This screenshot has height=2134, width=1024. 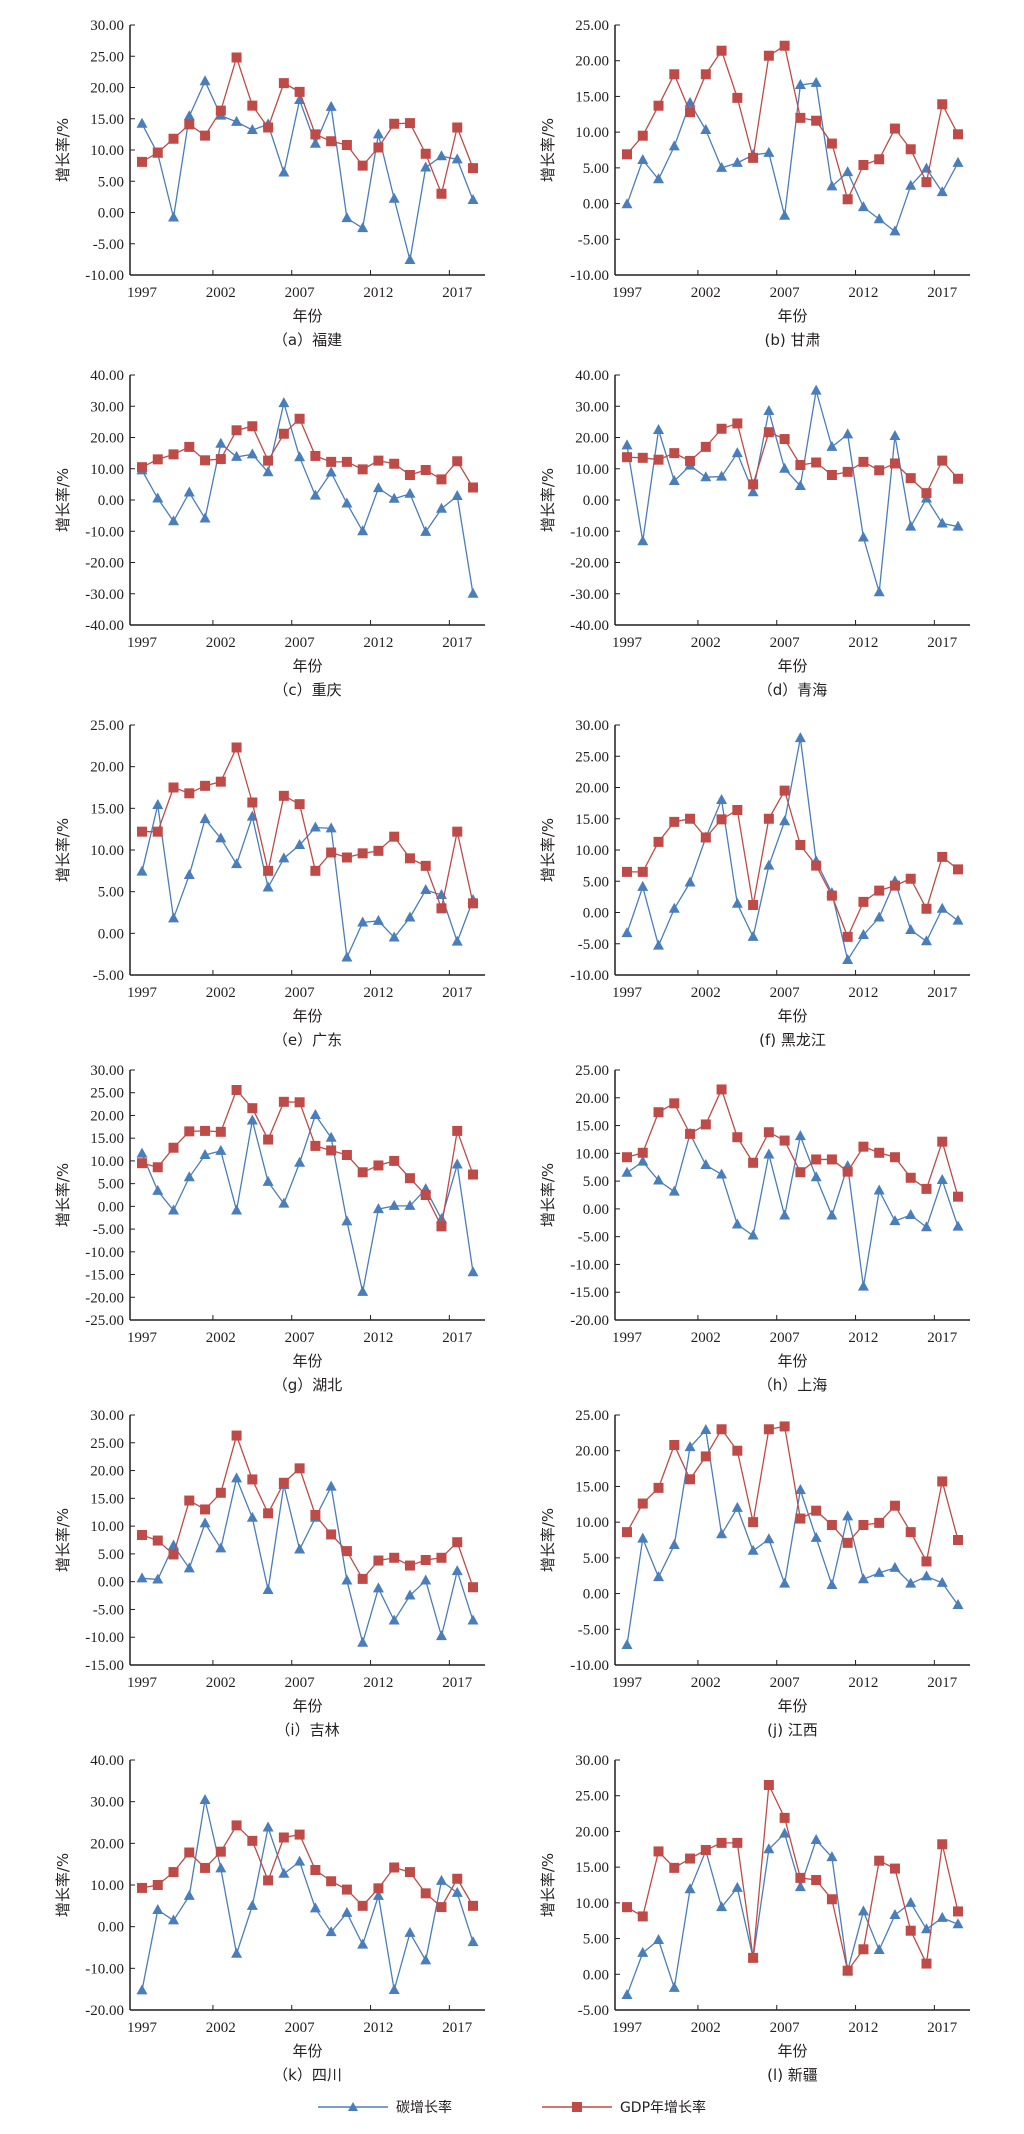 What do you see at coordinates (107, 1499) in the screenshot?
I see `y-tick-label: 15.00` at bounding box center [107, 1499].